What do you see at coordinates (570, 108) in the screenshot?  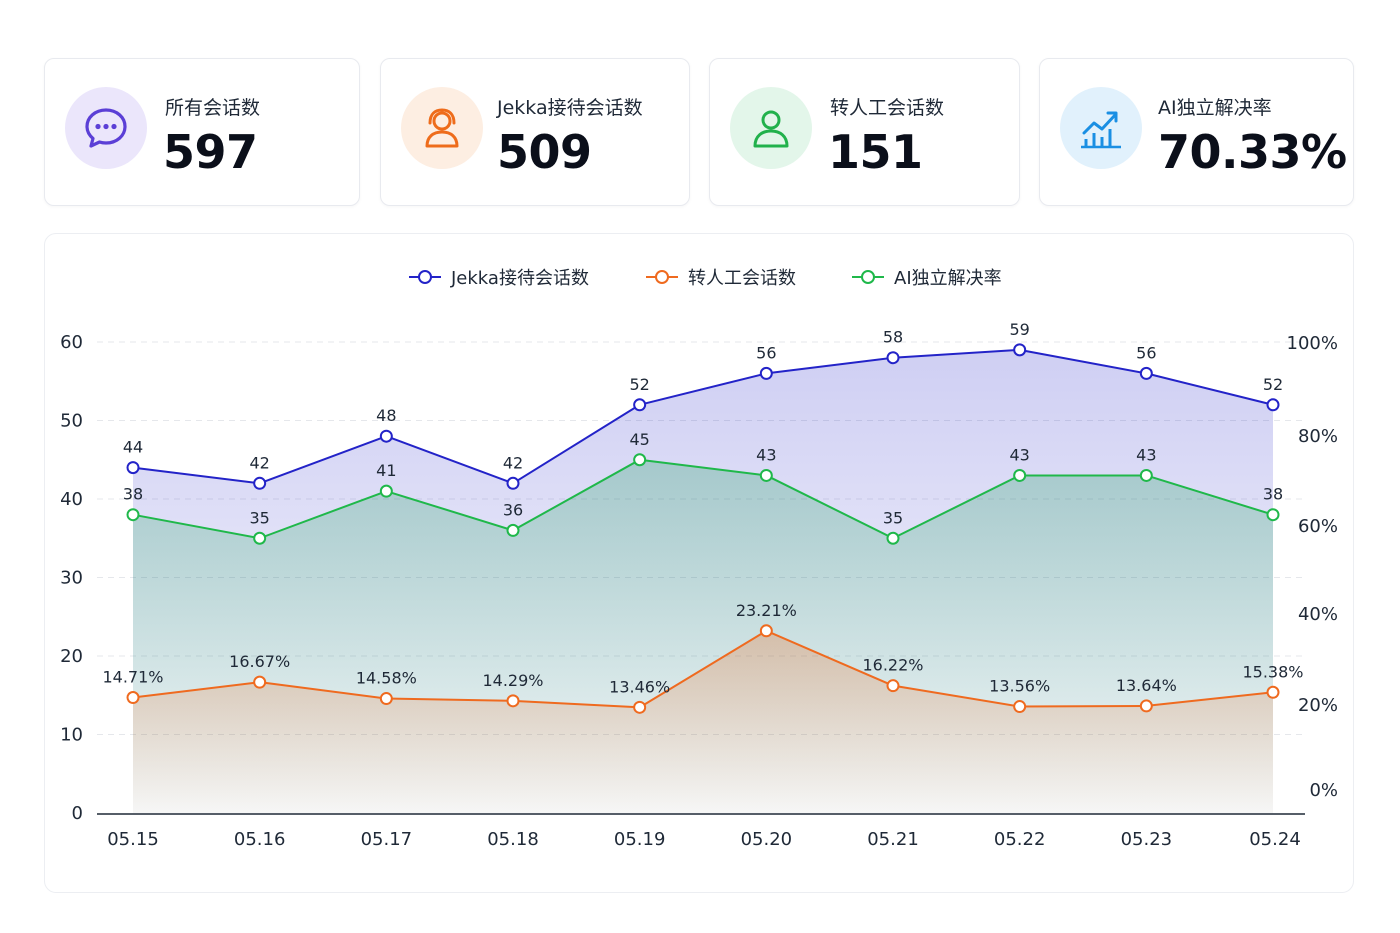 I see `kpi-label: Jekka接待会话数` at bounding box center [570, 108].